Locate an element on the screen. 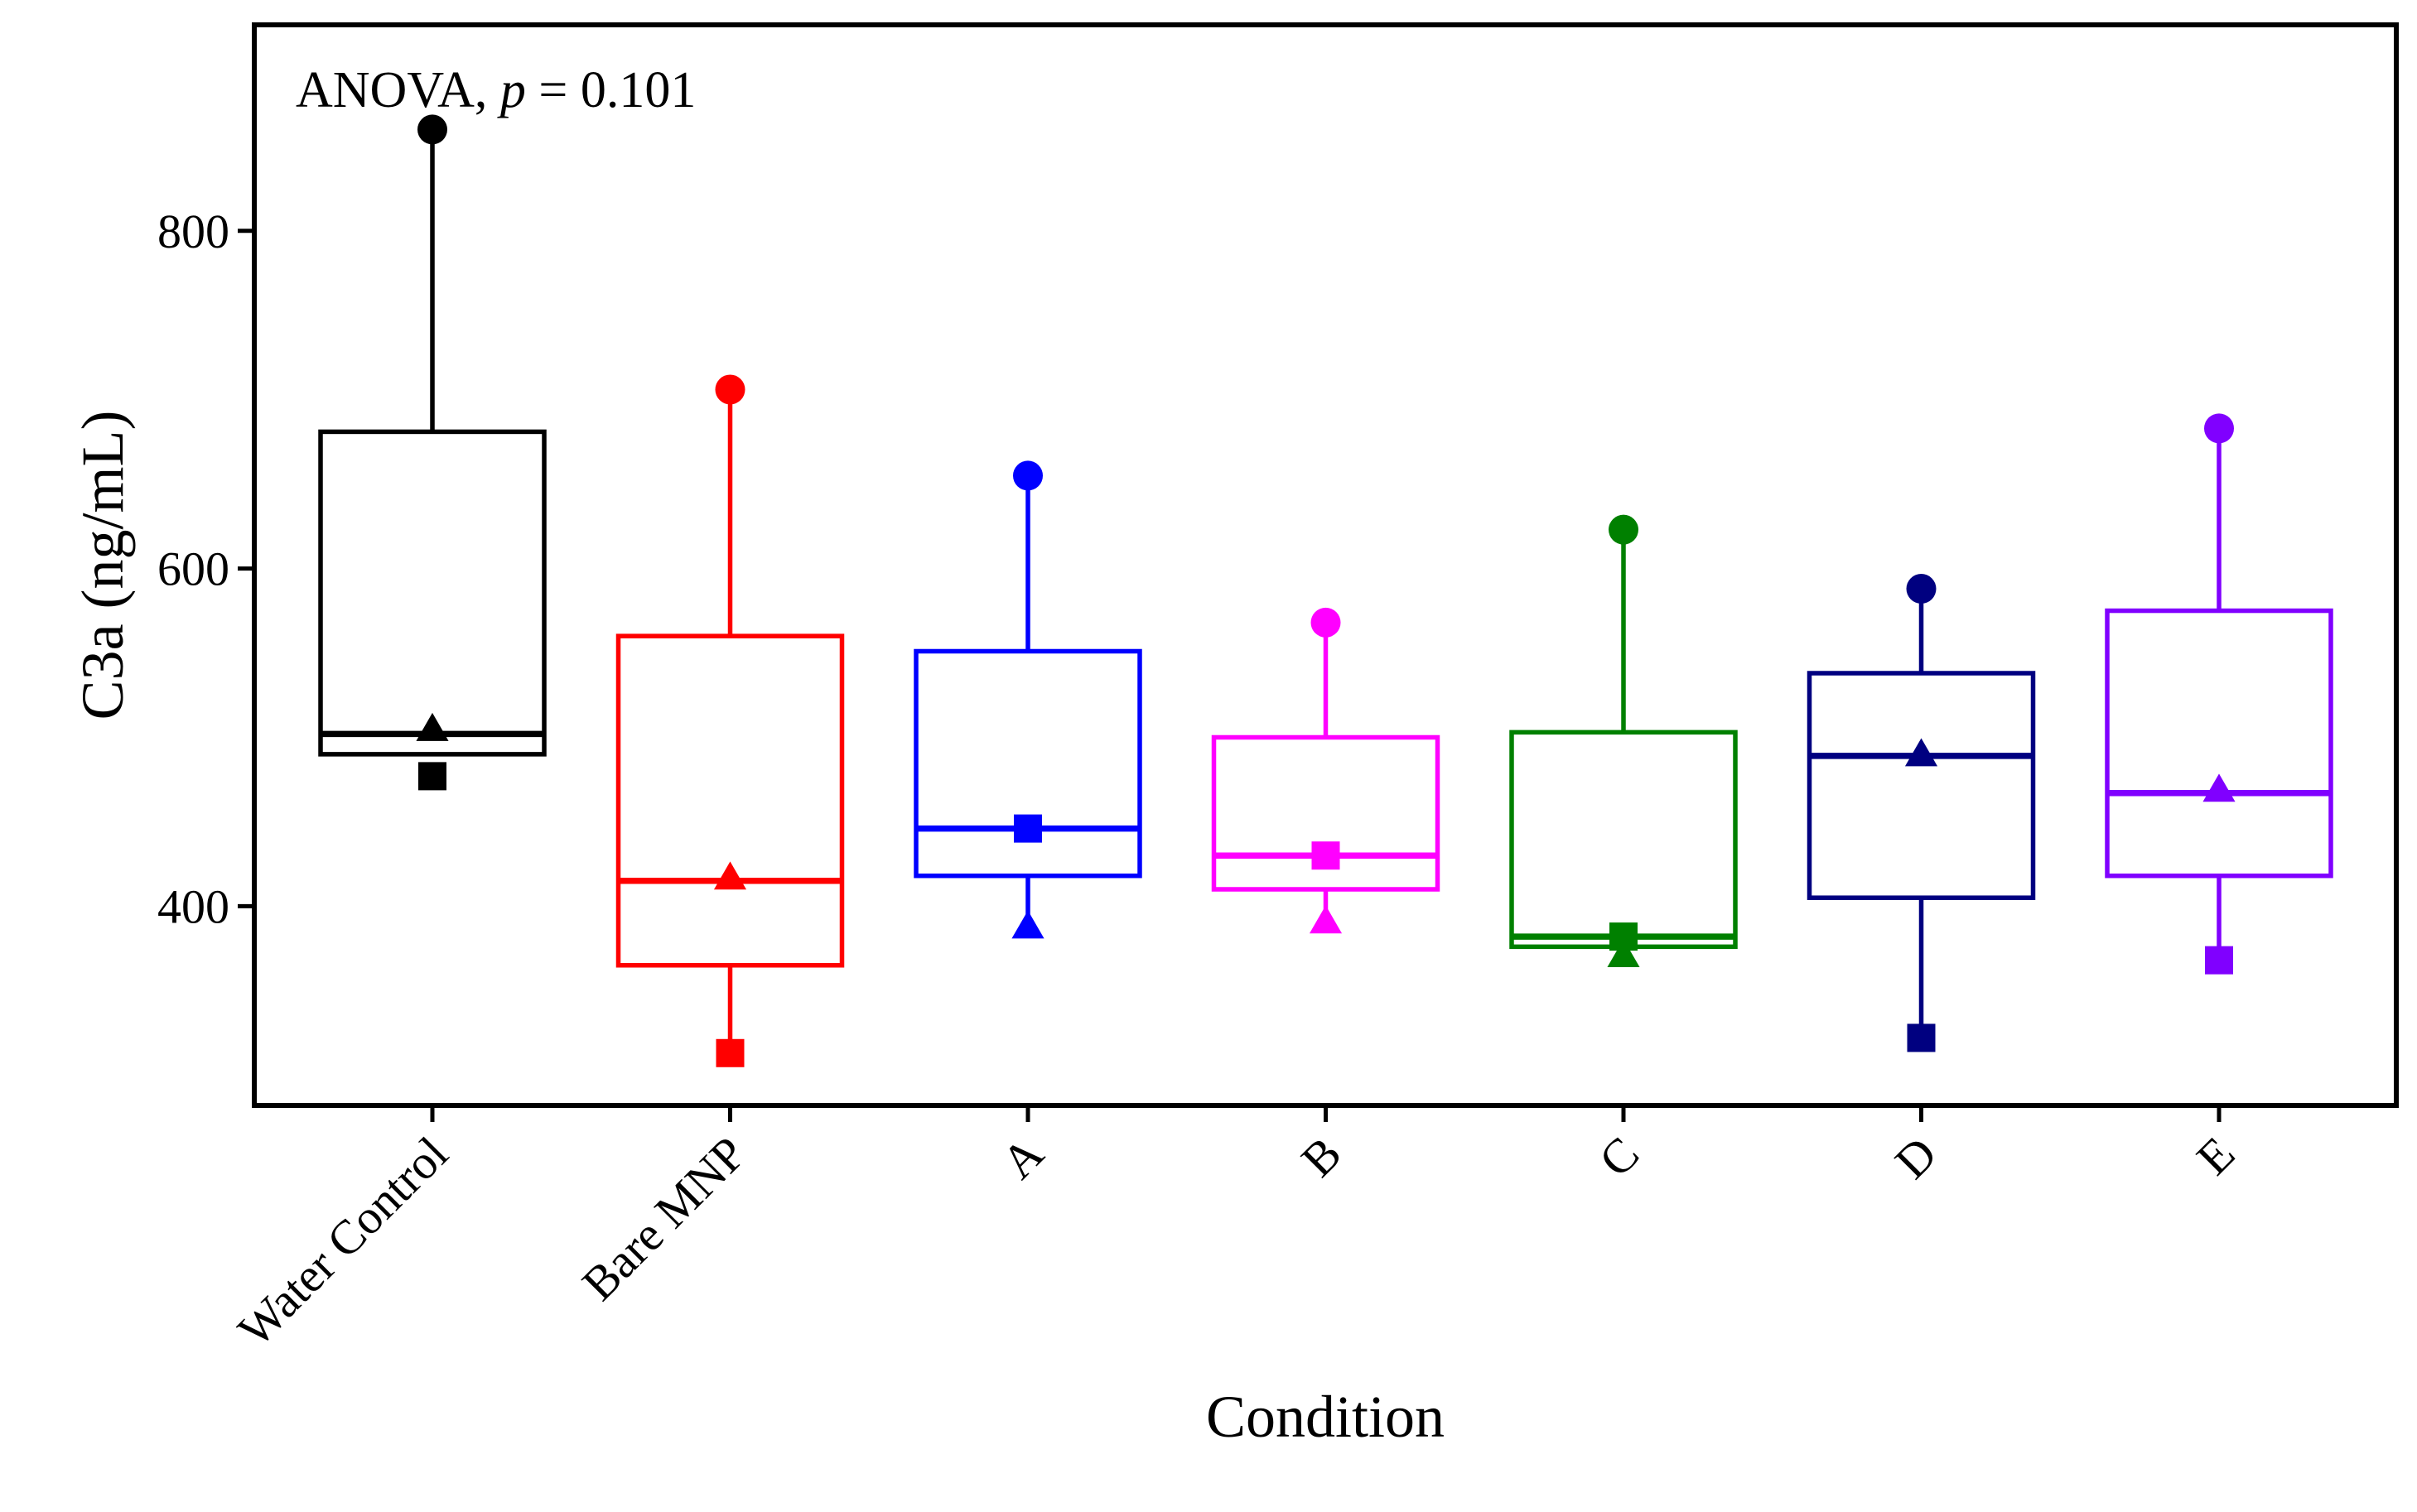 The image size is (2417, 1512). x-tick-label-0: Water Control is located at coordinates (343, 1241).